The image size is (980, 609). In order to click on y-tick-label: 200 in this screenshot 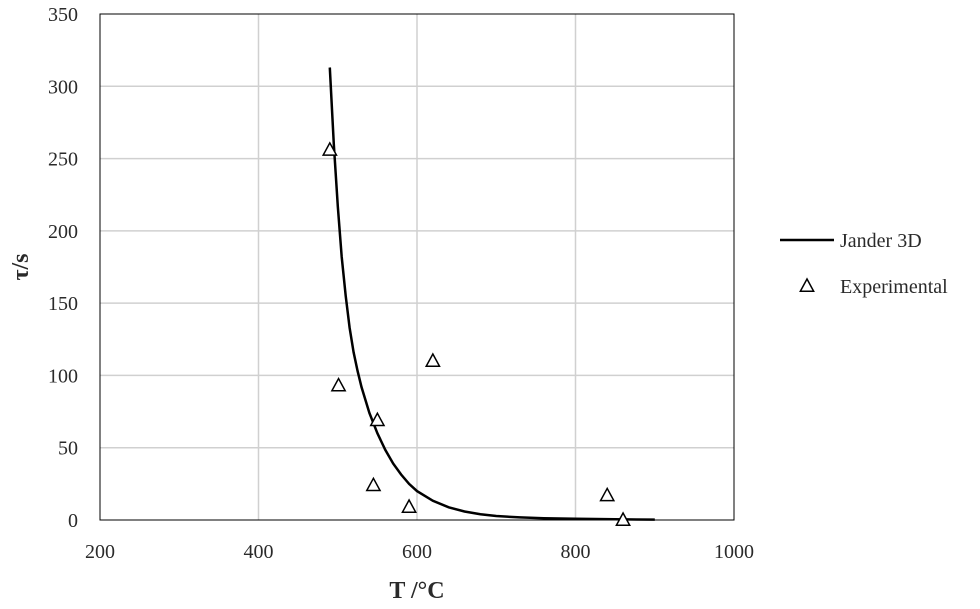, I will do `click(63, 232)`.